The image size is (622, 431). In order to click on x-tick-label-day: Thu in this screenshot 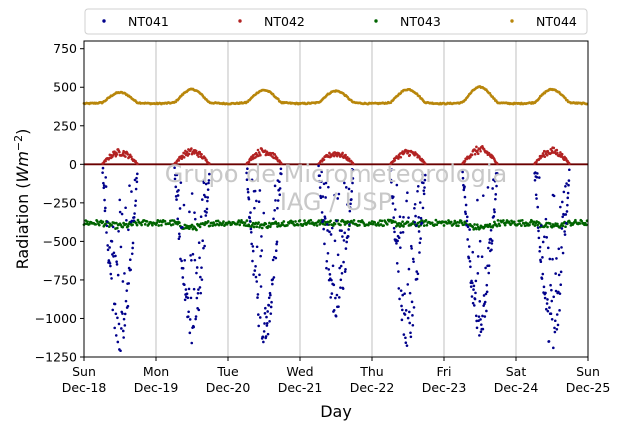, I will do `click(371, 371)`.